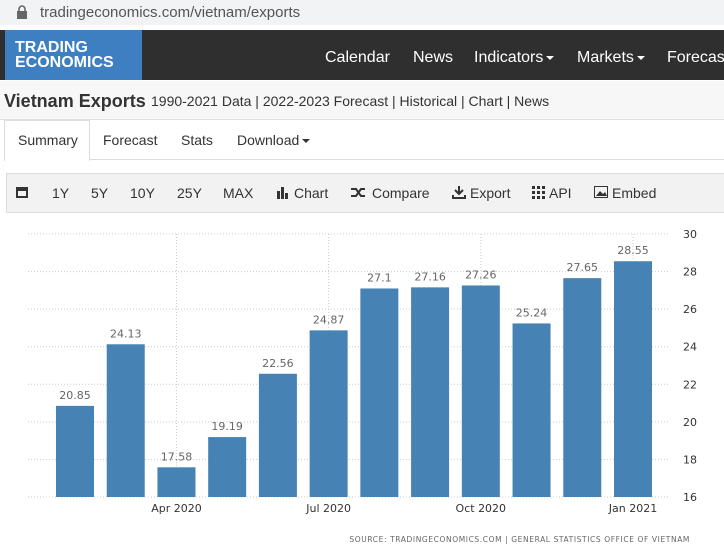 The height and width of the screenshot is (558, 724). Describe the element at coordinates (690, 497) in the screenshot. I see `y-tick-label: 16` at that location.